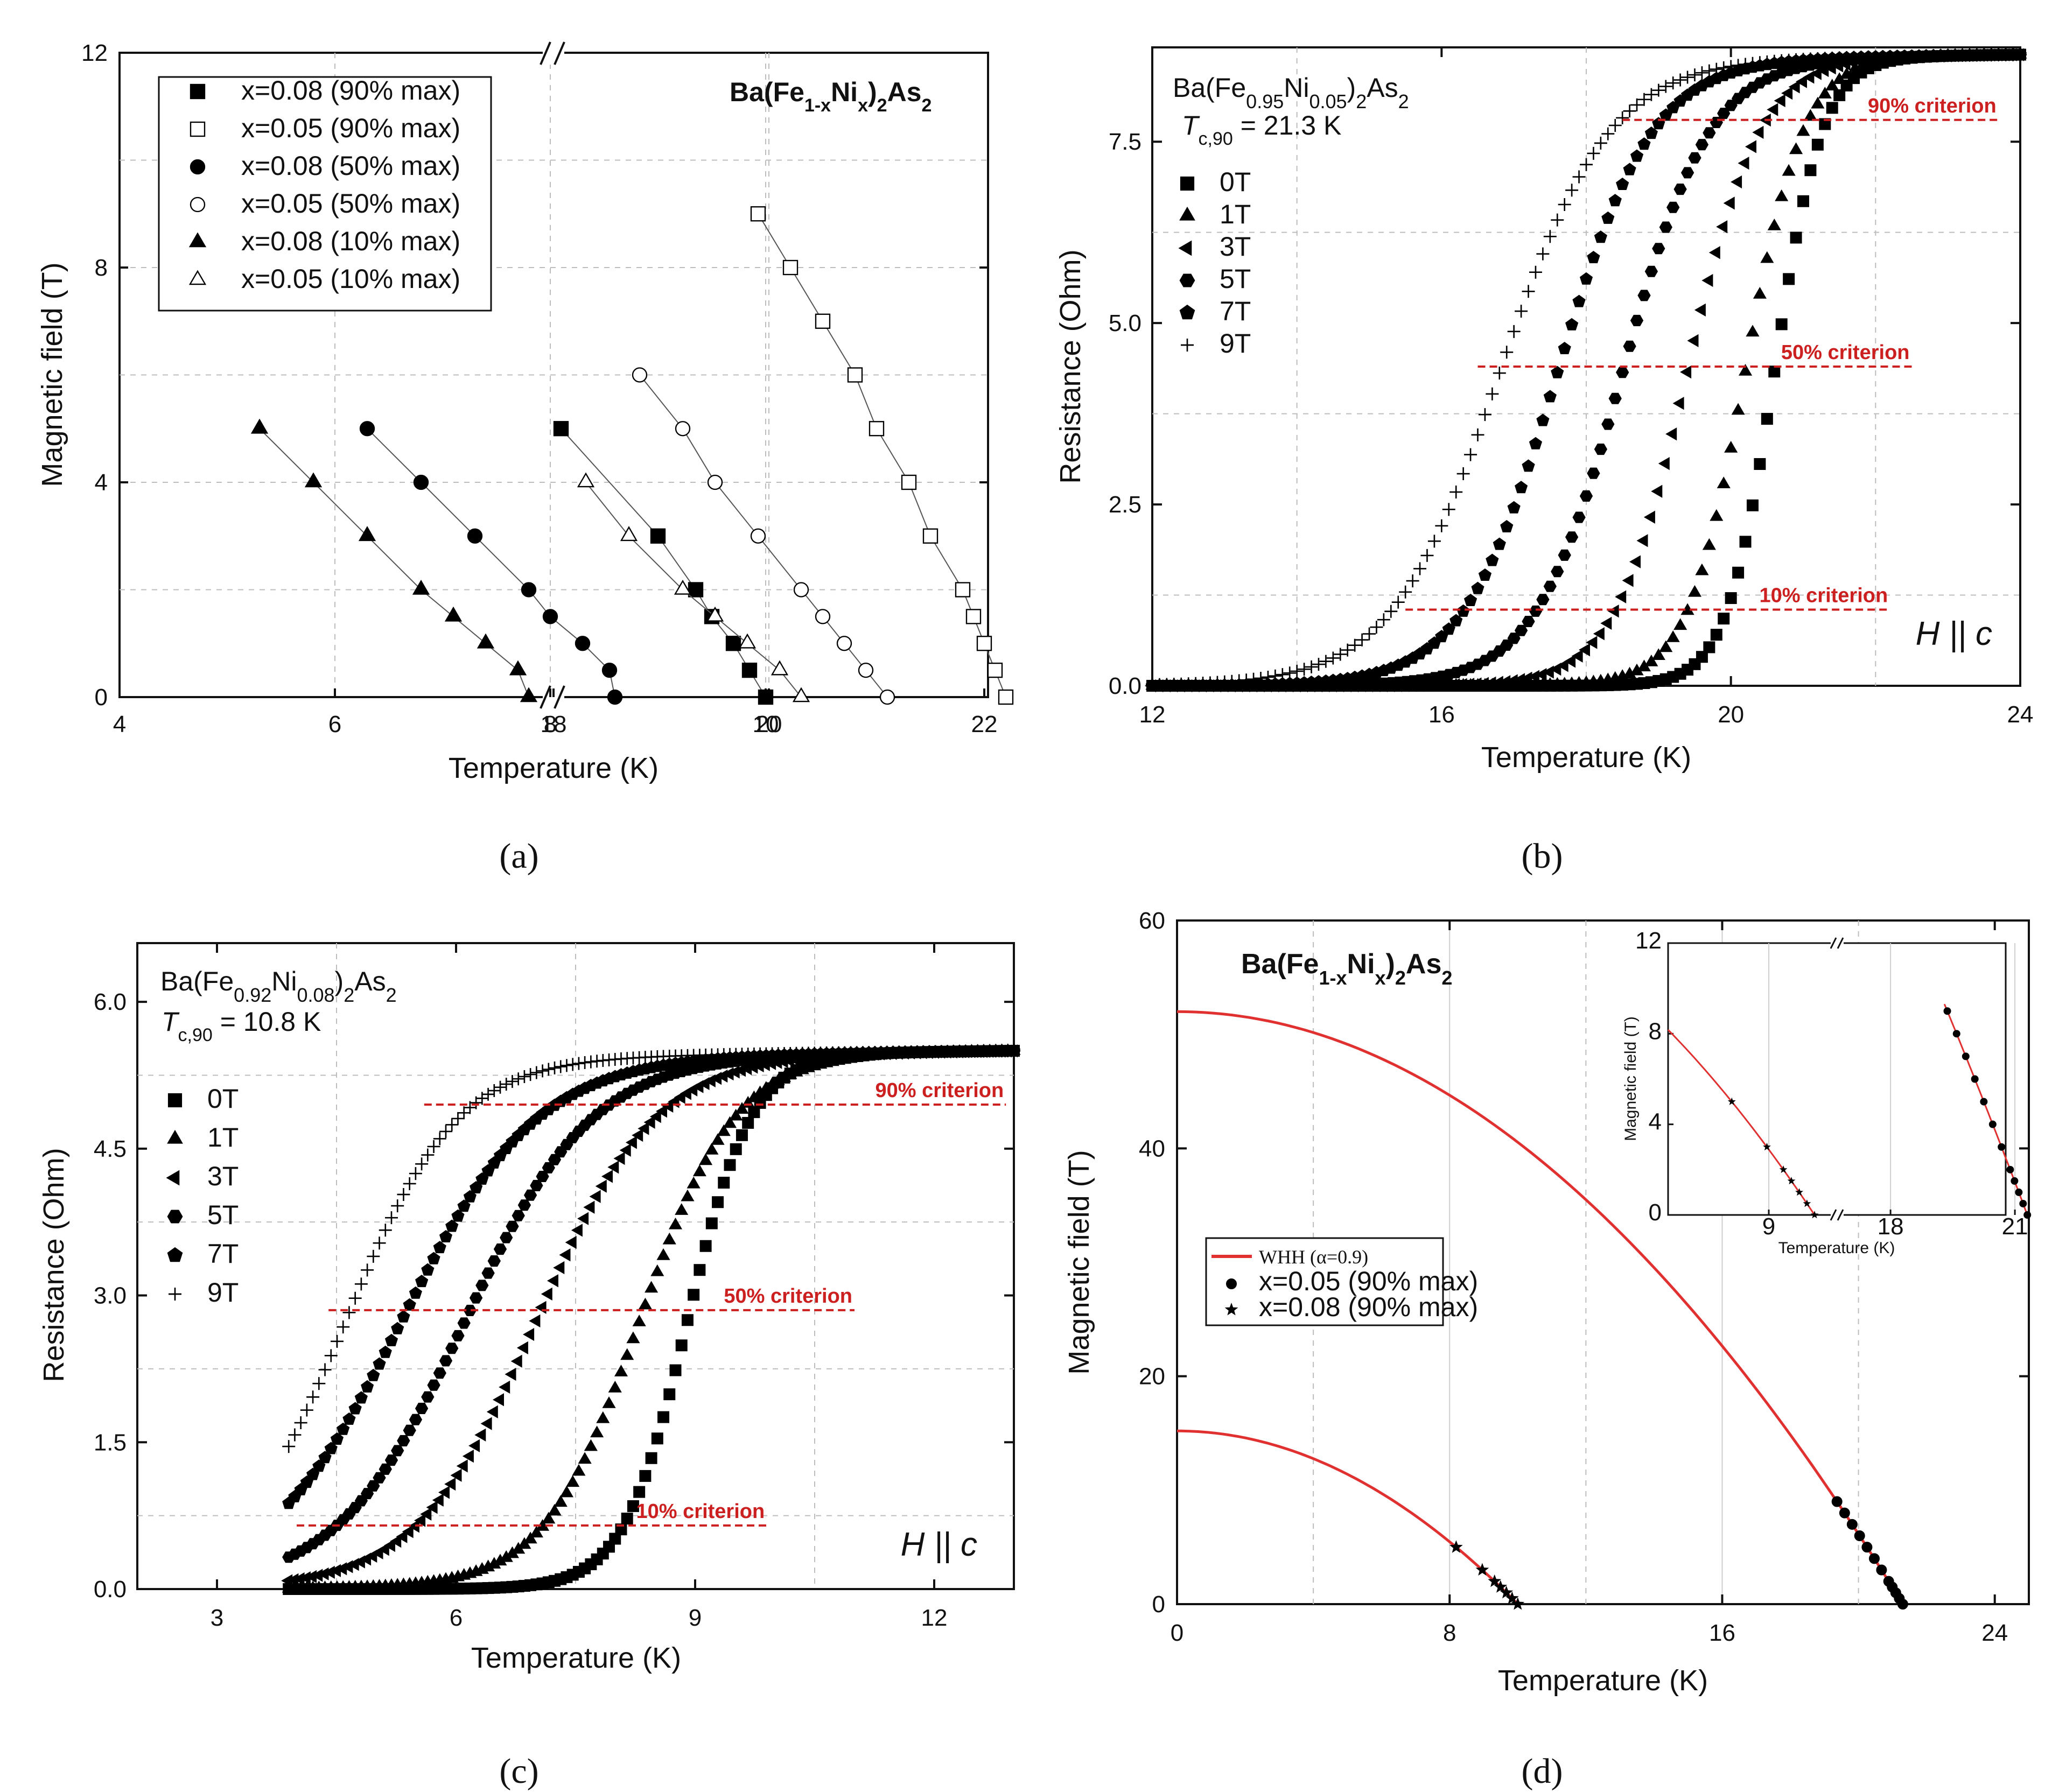  I want to click on x-tick-label: 10, so click(766, 724).